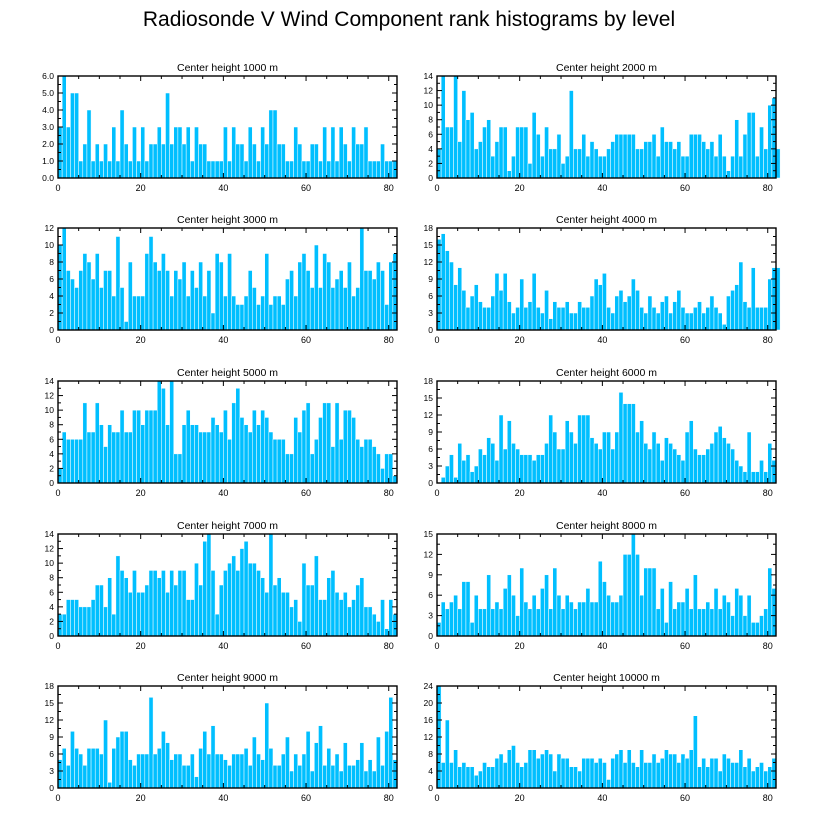 The height and width of the screenshot is (824, 818). I want to click on y-tick-label: 3, so click(51, 771).